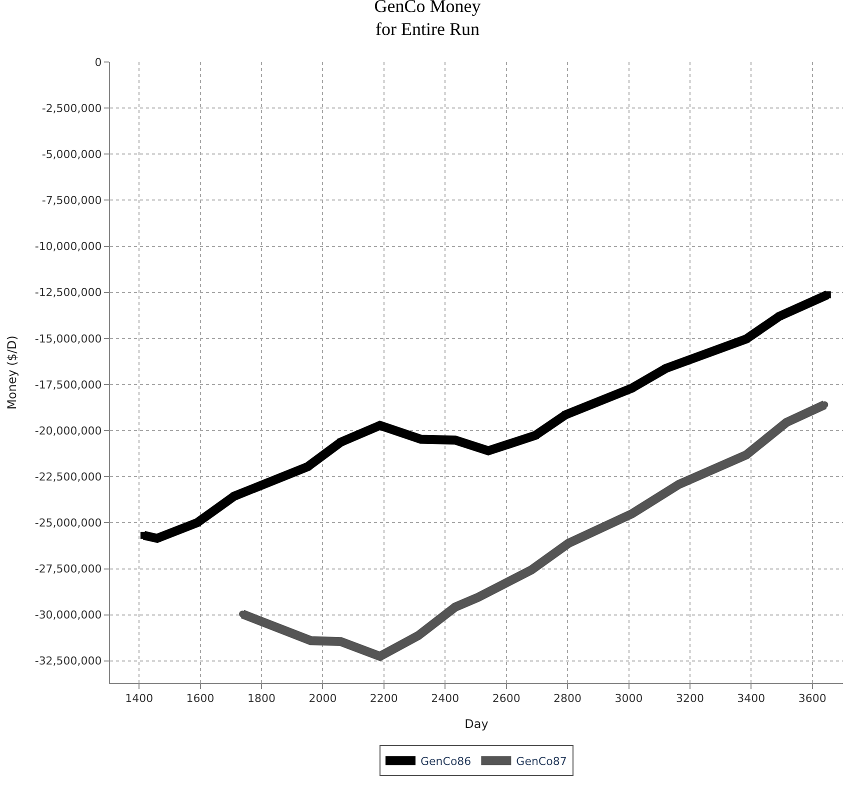  I want to click on y-tick-label: -22,500,000, so click(68, 477).